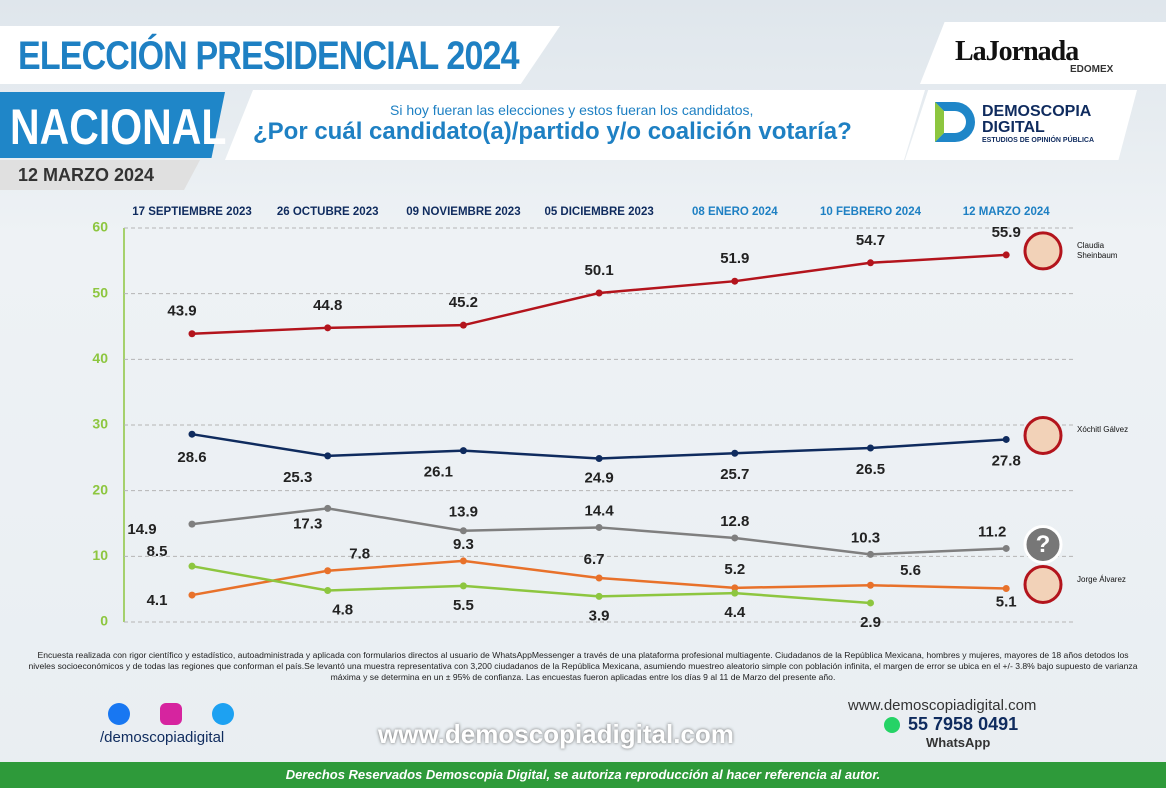  What do you see at coordinates (870, 622) in the screenshot?
I see `data-label: 2.9` at bounding box center [870, 622].